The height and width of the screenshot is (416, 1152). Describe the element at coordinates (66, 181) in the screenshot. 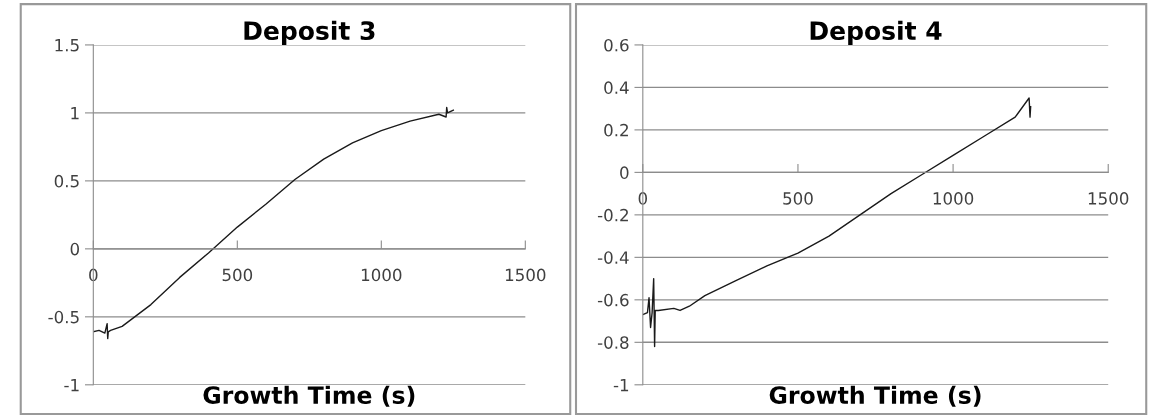

I see `y-tick-label: 0.5` at that location.